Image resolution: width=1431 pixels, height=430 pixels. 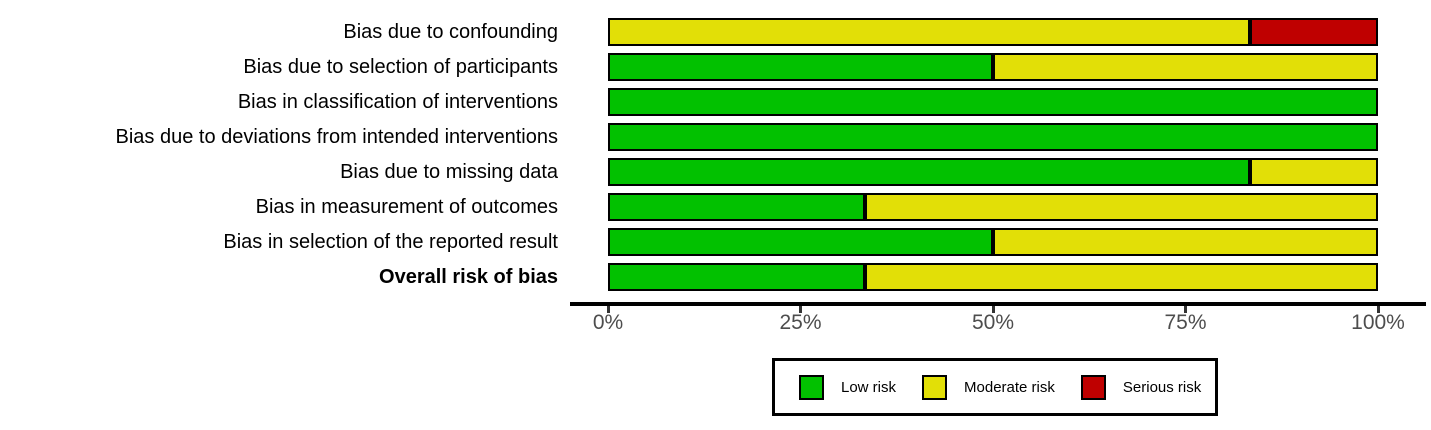 What do you see at coordinates (1313, 32) in the screenshot?
I see `bar-segment-serious-risk` at bounding box center [1313, 32].